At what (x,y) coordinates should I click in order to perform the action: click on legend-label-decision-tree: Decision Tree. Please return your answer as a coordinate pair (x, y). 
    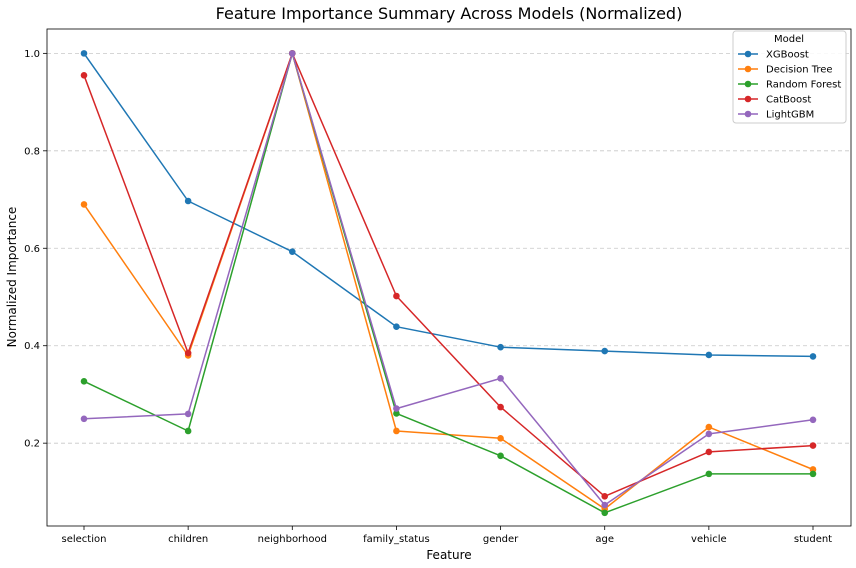
    Looking at the image, I should click on (799, 70).